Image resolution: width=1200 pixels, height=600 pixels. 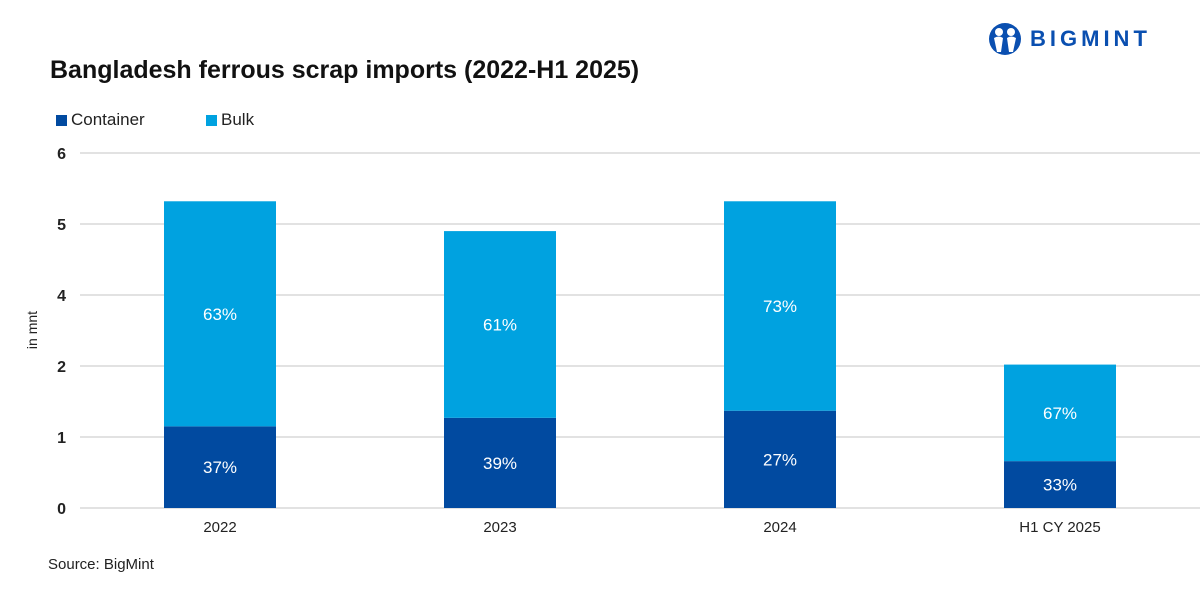 I want to click on logo-text: BIGMINT, so click(x=1090, y=38).